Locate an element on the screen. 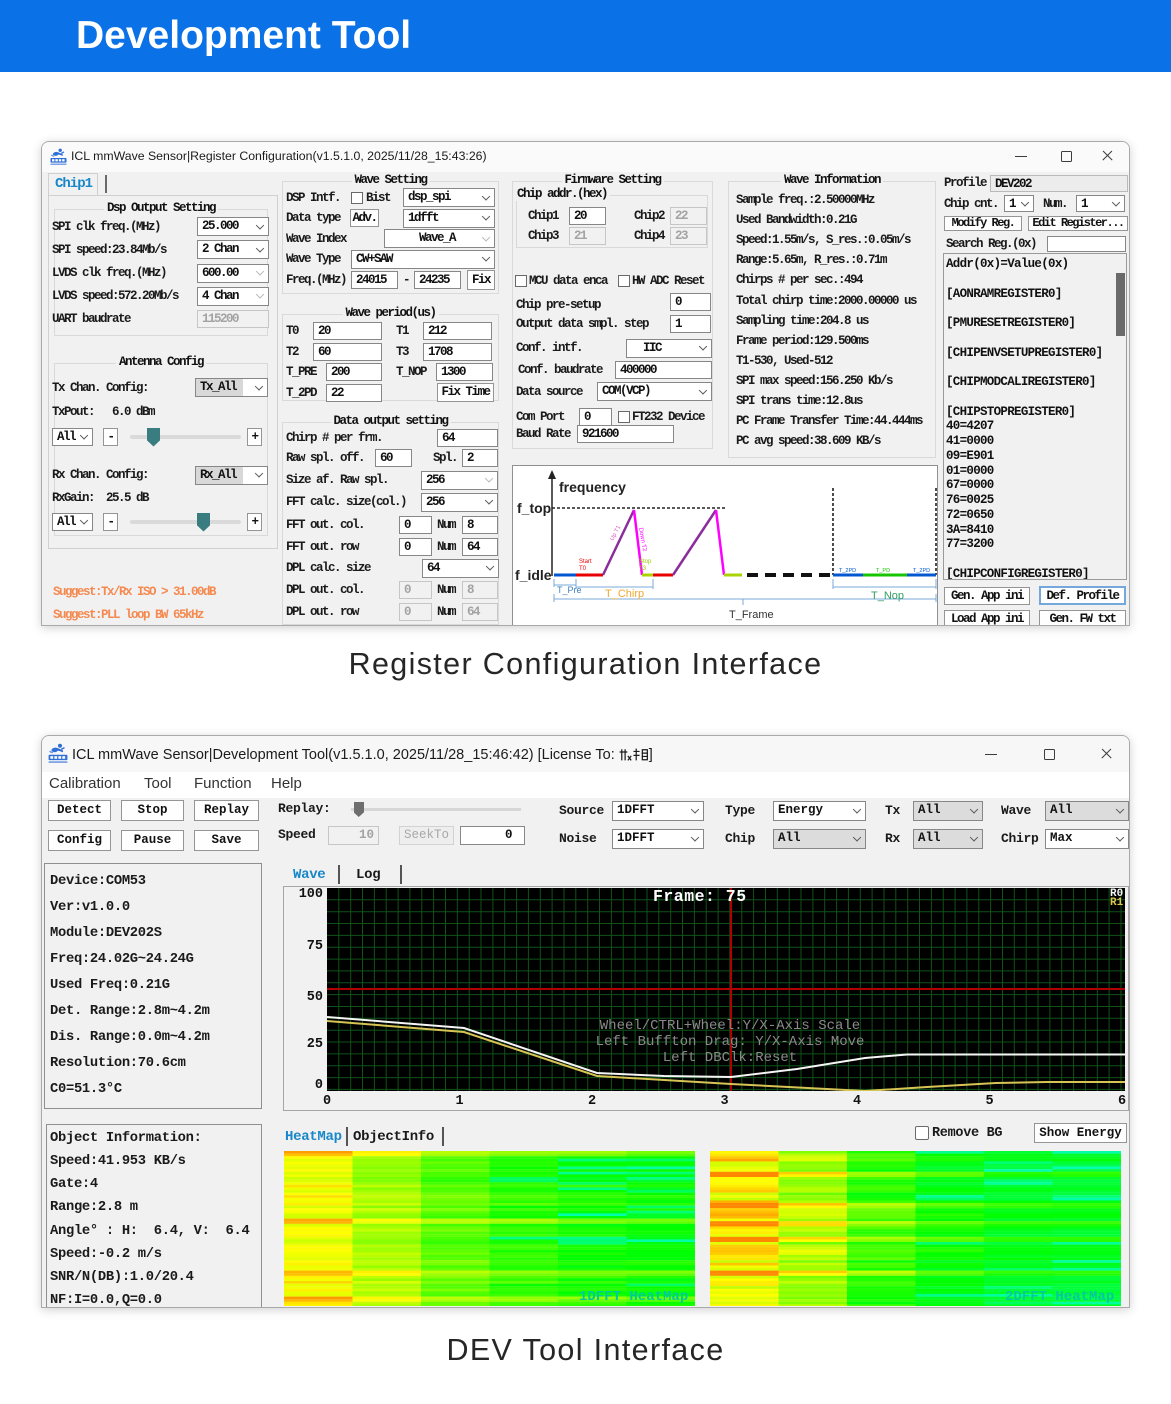 This screenshot has width=1171, height=1404. svg-text: T_Pre is located at coordinates (569, 590).